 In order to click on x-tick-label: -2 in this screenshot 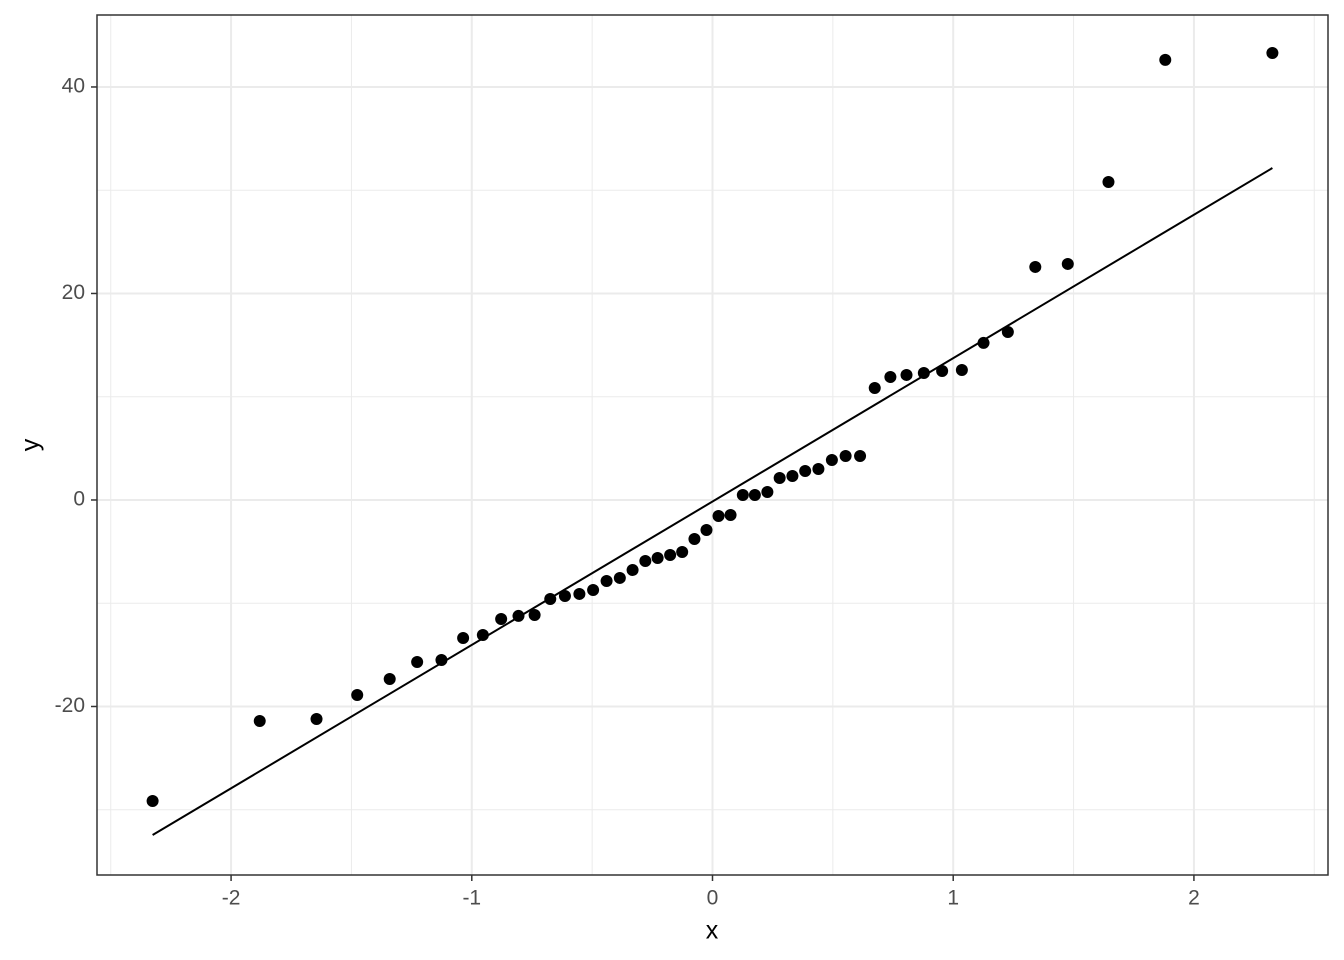, I will do `click(231, 898)`.